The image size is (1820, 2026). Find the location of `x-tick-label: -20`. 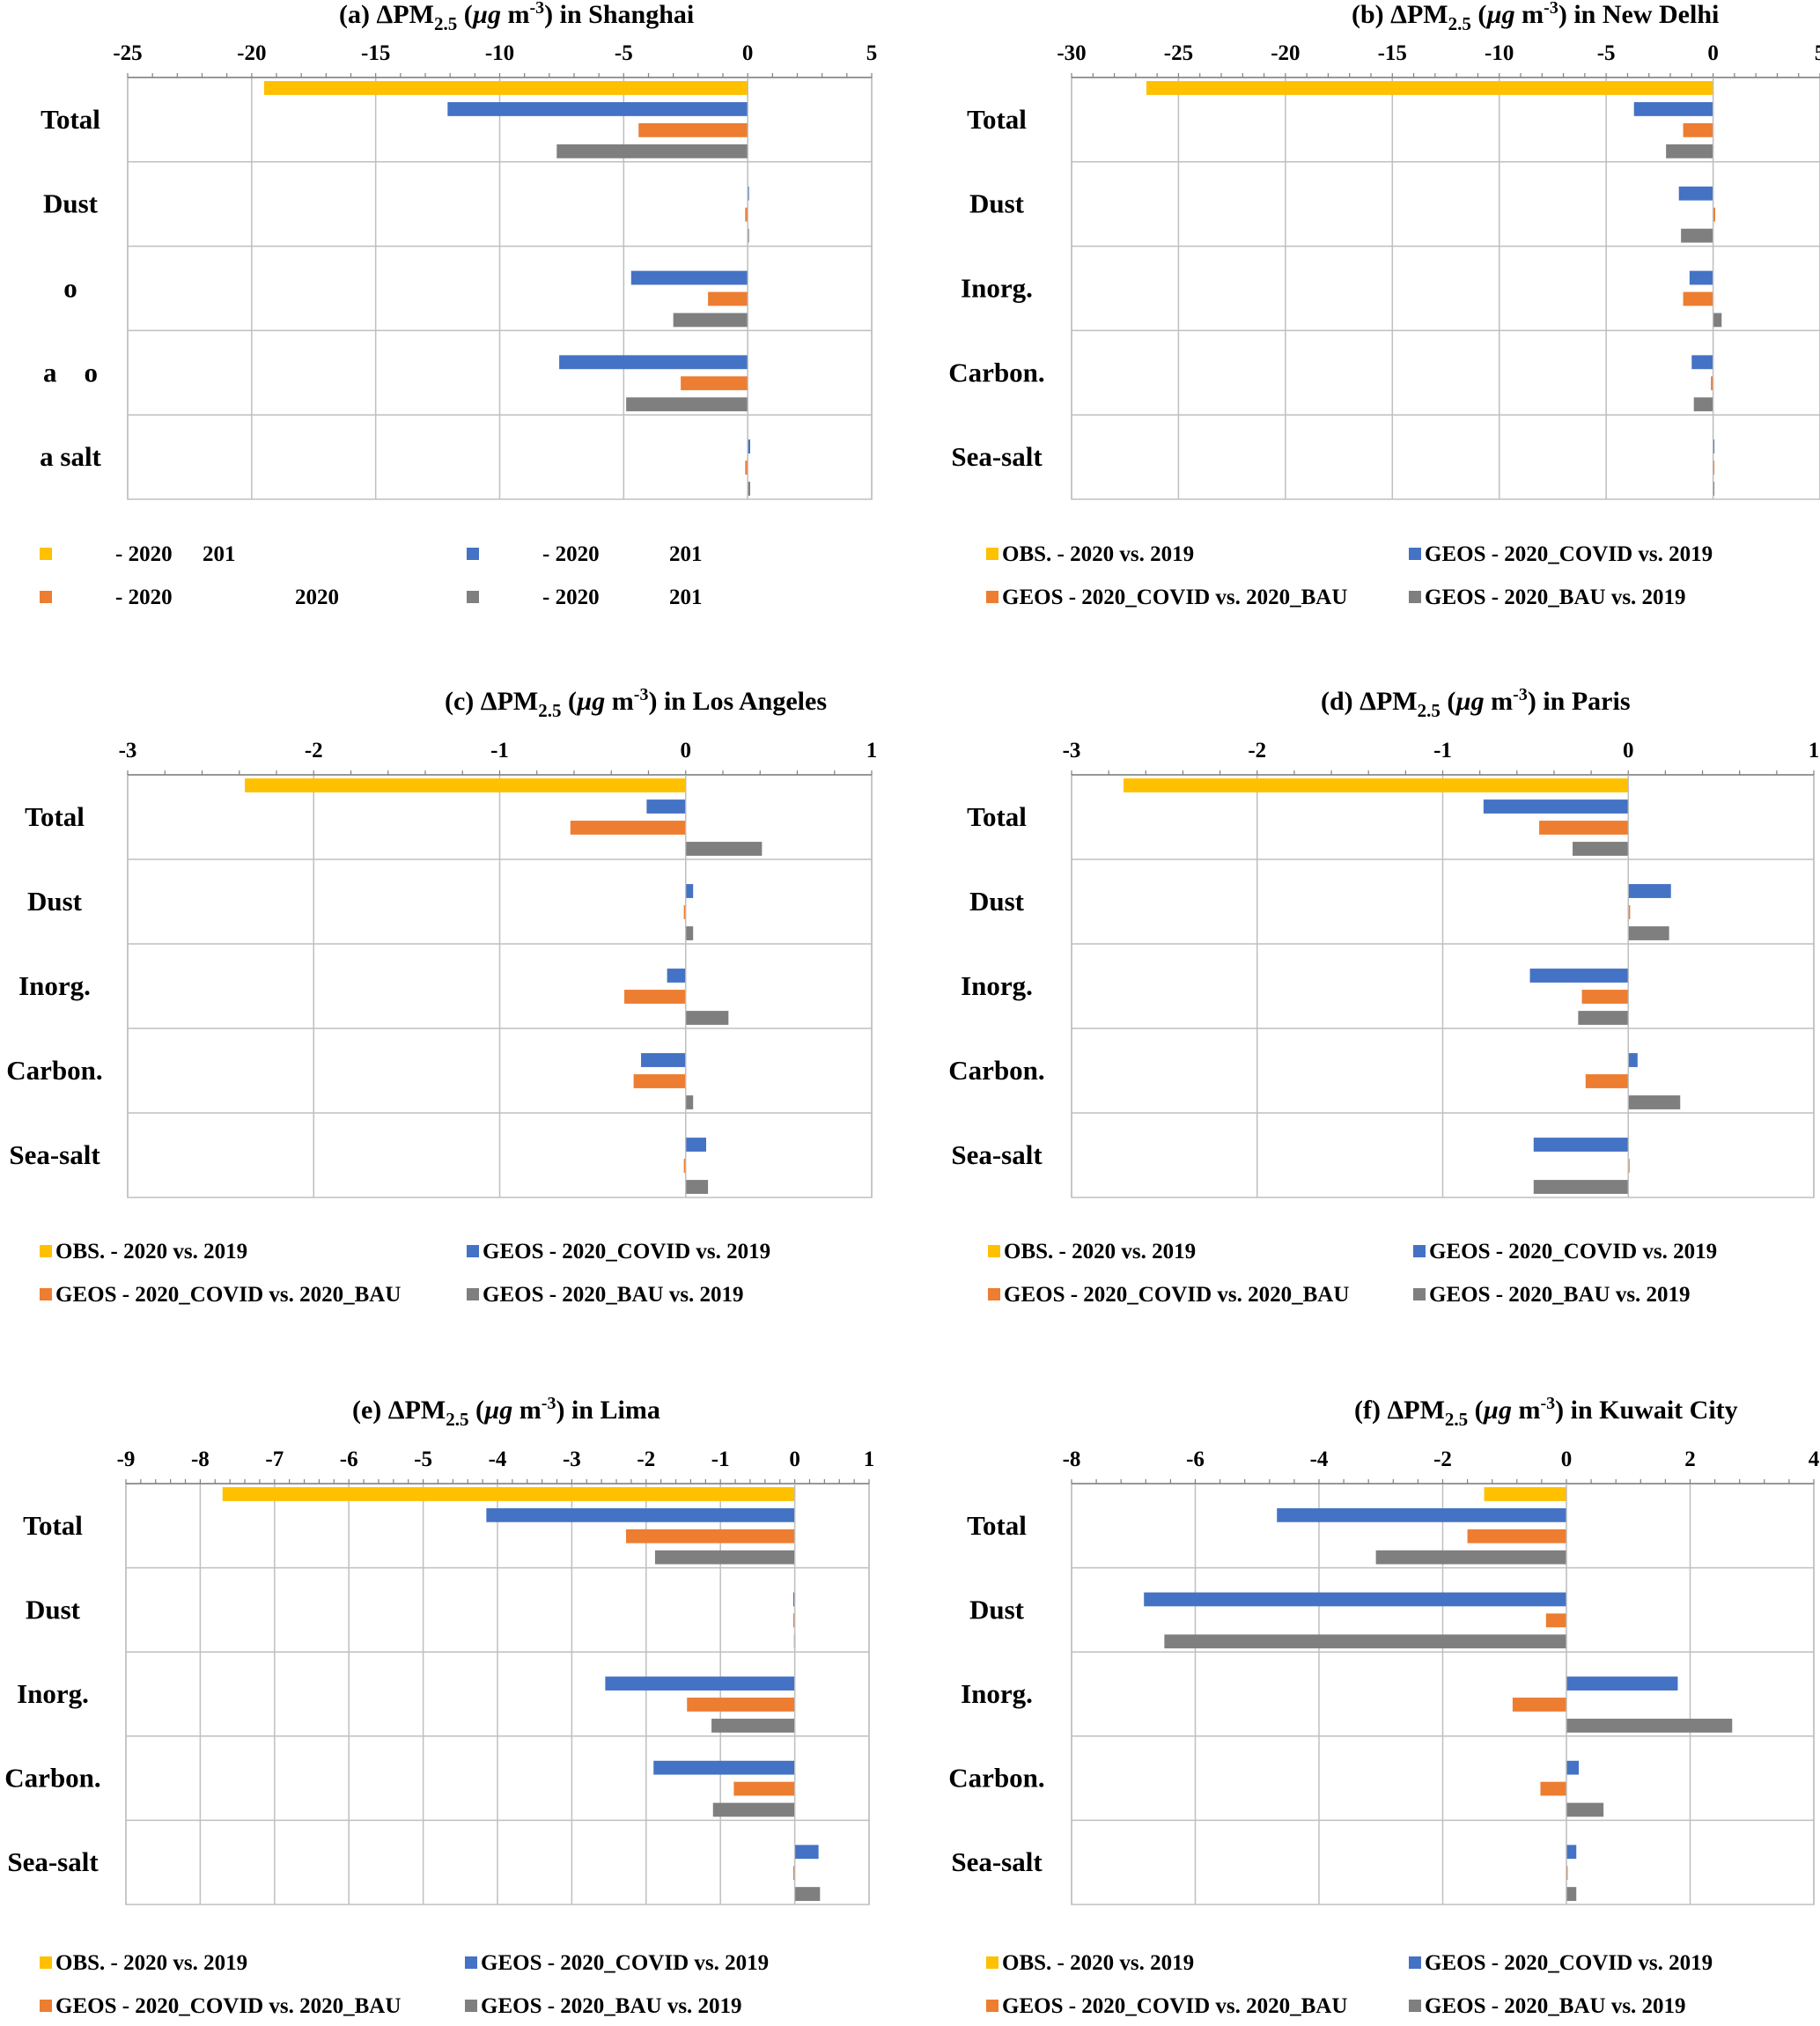

x-tick-label: -20 is located at coordinates (252, 53).